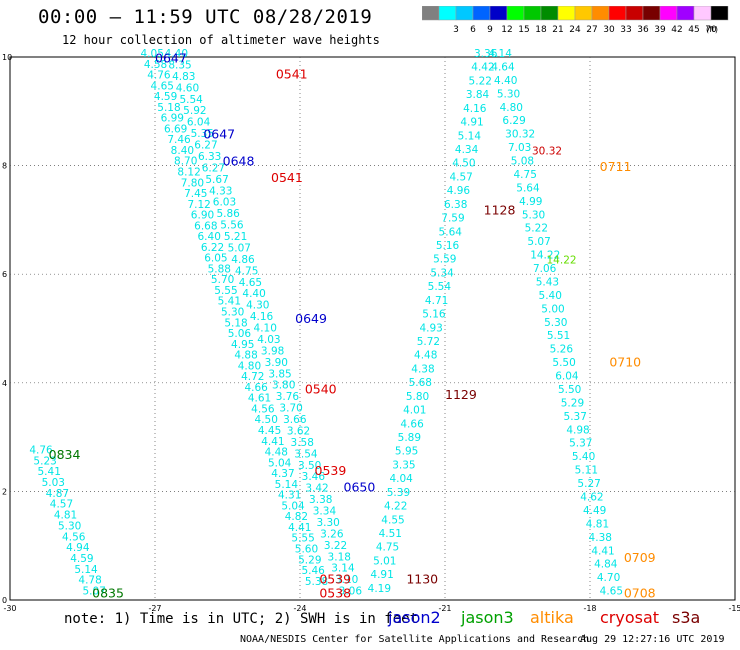 The width and height of the screenshot is (740, 650). What do you see at coordinates (172, 119) in the screenshot?
I see `wave-height-value: 6.99` at bounding box center [172, 119].